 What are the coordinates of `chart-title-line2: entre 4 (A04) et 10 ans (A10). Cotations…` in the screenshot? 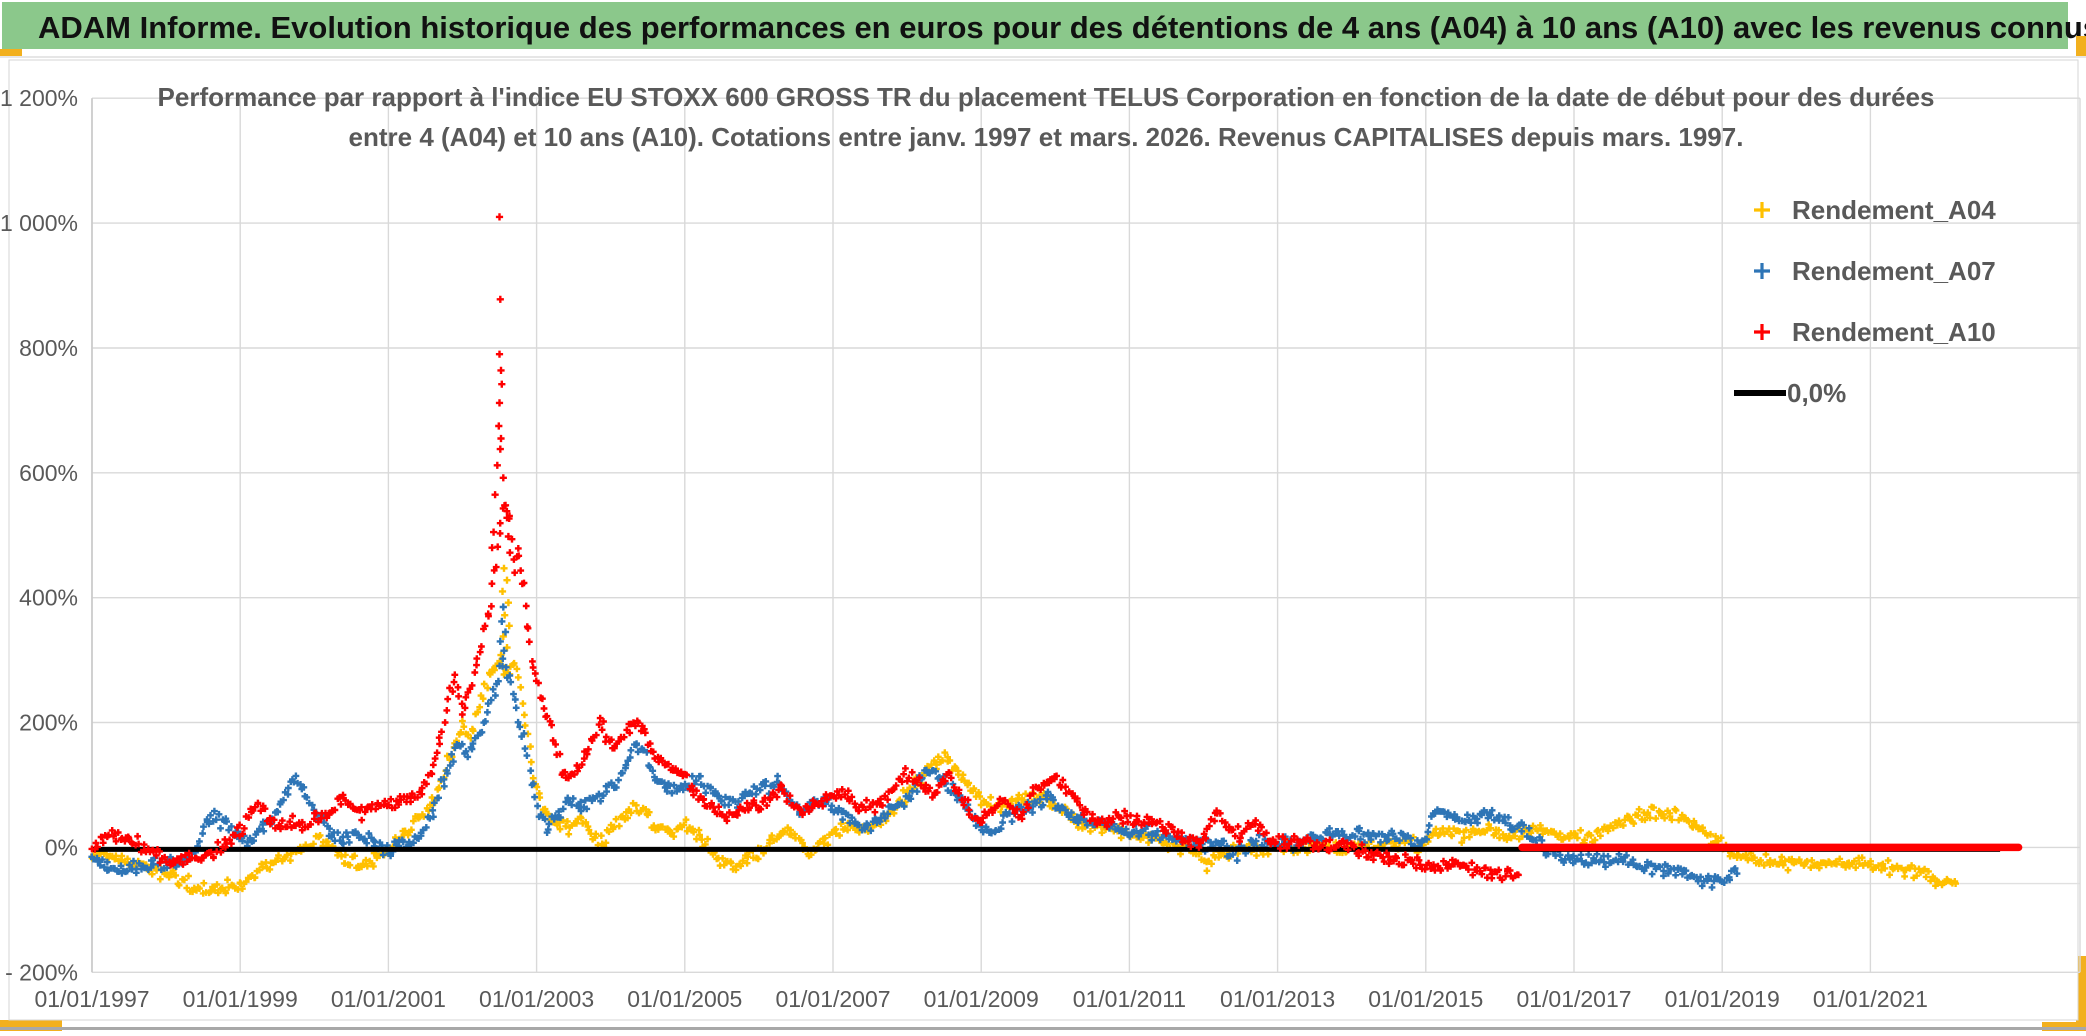 It's located at (1046, 137).